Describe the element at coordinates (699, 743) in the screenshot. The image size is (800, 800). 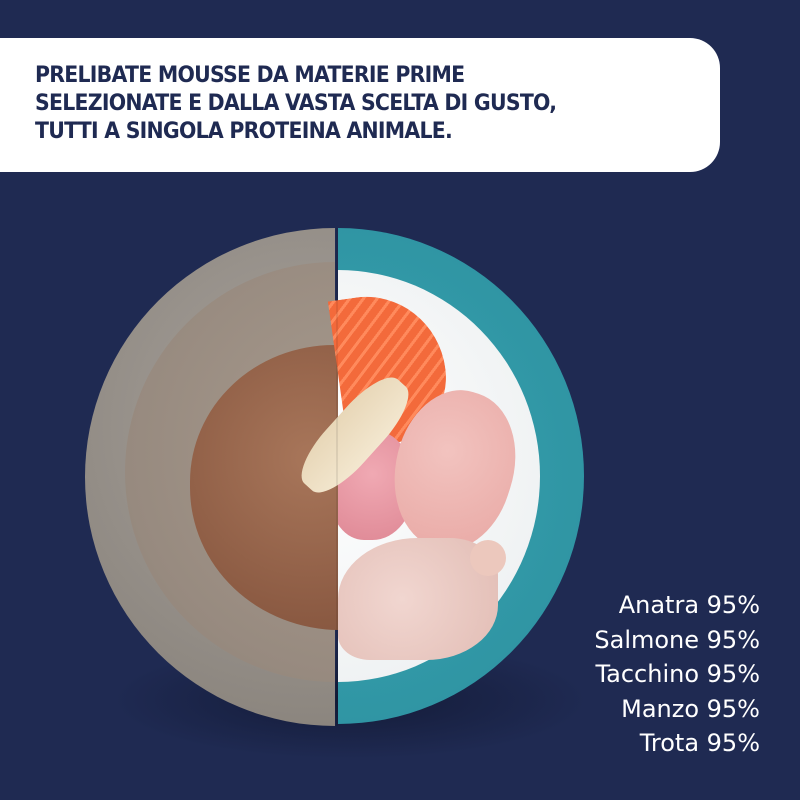
I see `flavor-item: Trota 95%` at that location.